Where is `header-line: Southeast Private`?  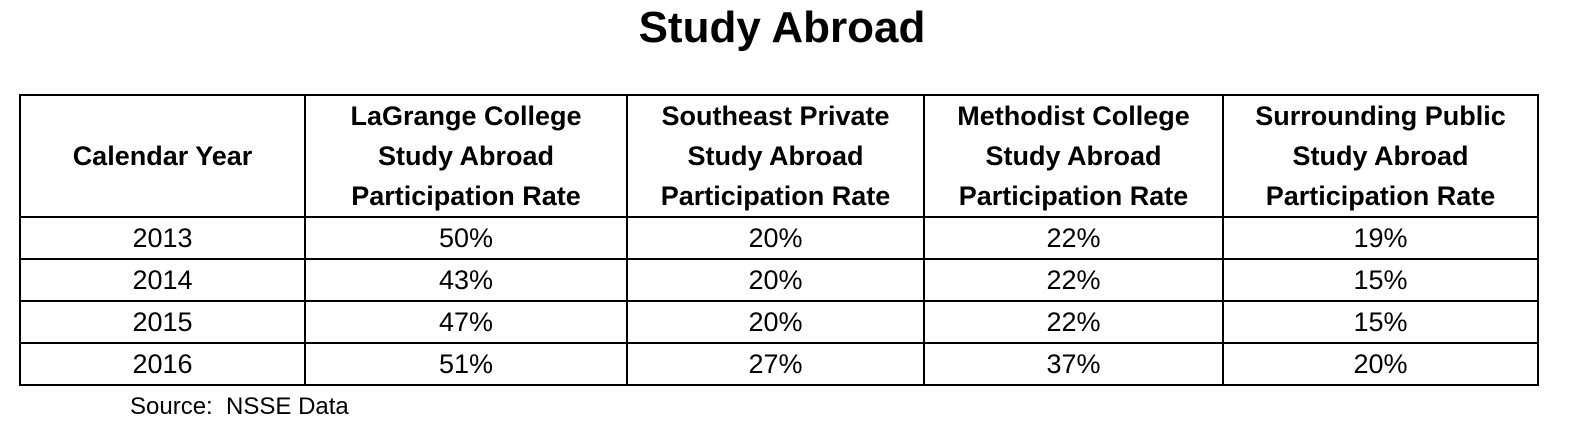
header-line: Southeast Private is located at coordinates (775, 116).